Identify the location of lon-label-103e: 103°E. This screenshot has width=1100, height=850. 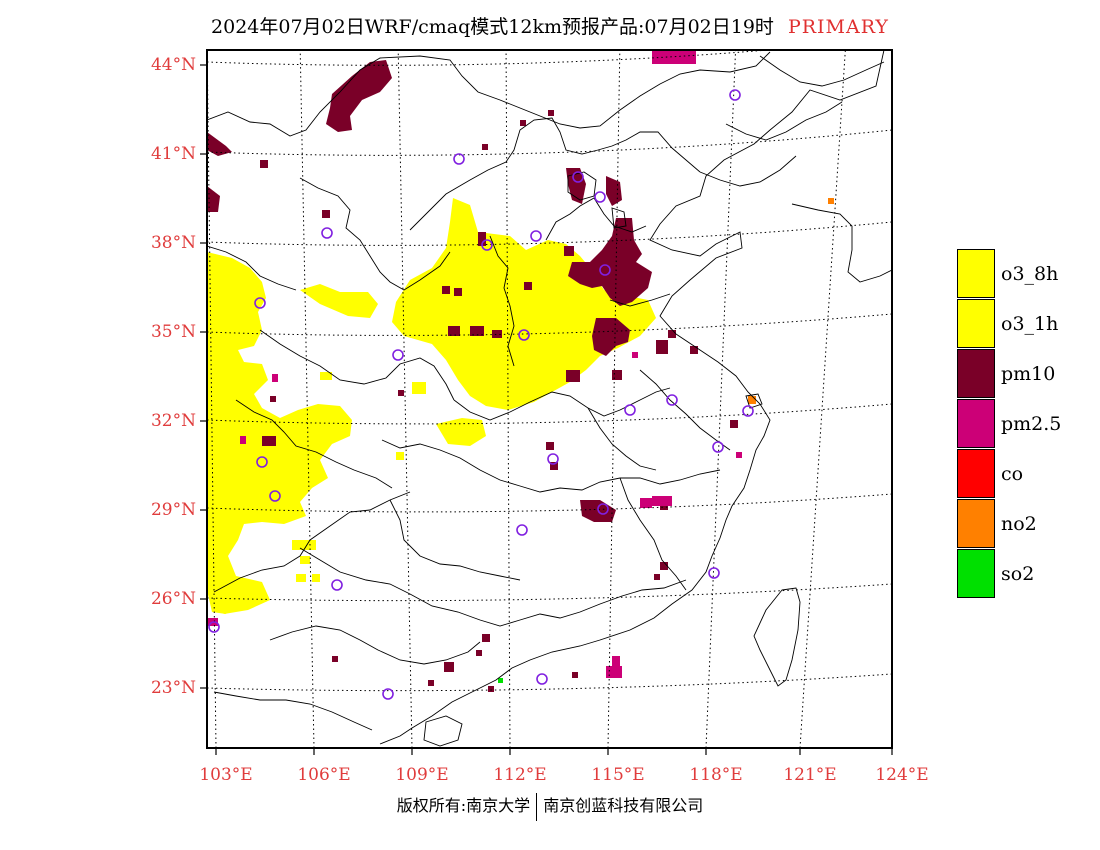
(226, 775).